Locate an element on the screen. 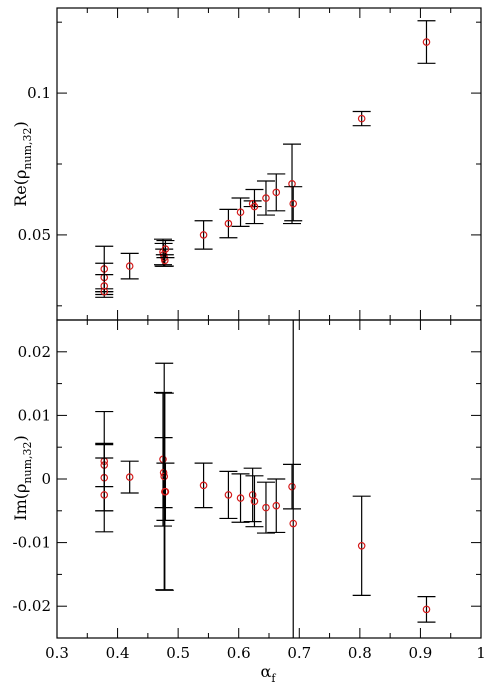 The width and height of the screenshot is (485, 686). x-tick-label: 0.4 is located at coordinates (118, 653).